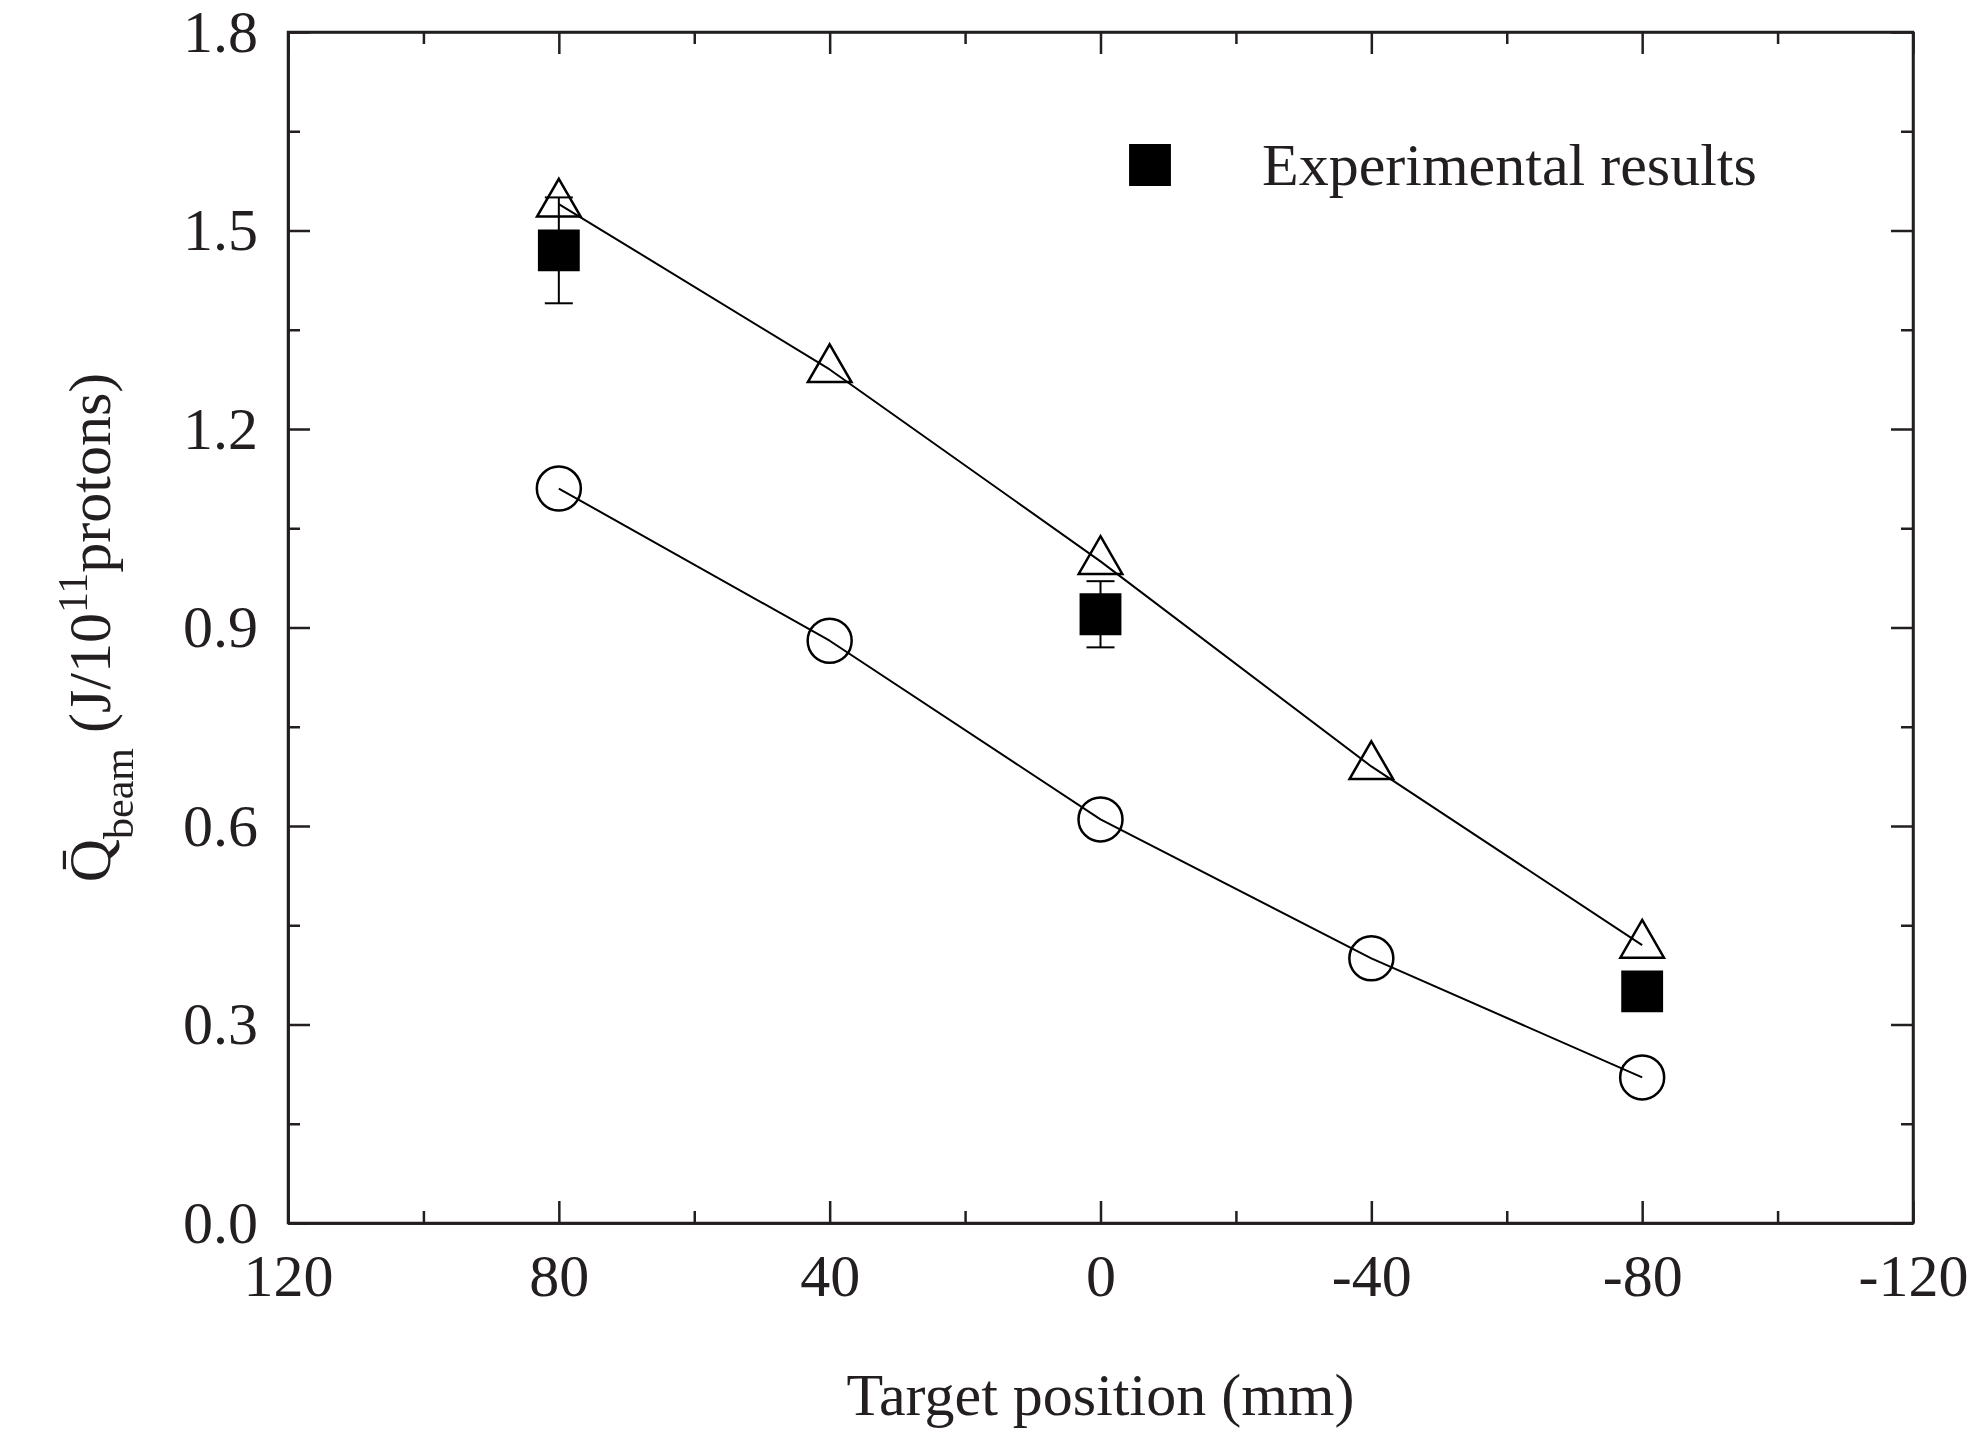 This screenshot has height=1455, width=1984. What do you see at coordinates (1642, 1275) in the screenshot?
I see `x-tick-label: -80` at bounding box center [1642, 1275].